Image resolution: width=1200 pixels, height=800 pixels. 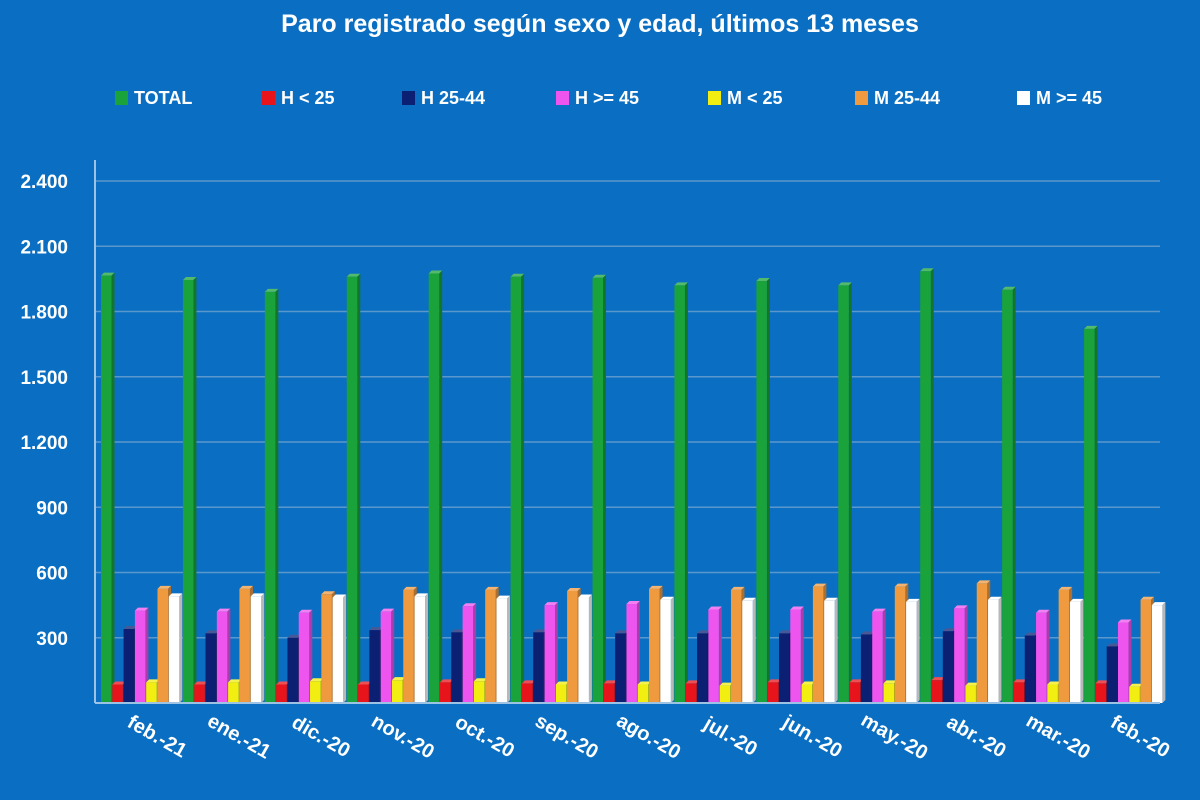 What do you see at coordinates (44, 247) in the screenshot?
I see `y-tick-label: 2.100` at bounding box center [44, 247].